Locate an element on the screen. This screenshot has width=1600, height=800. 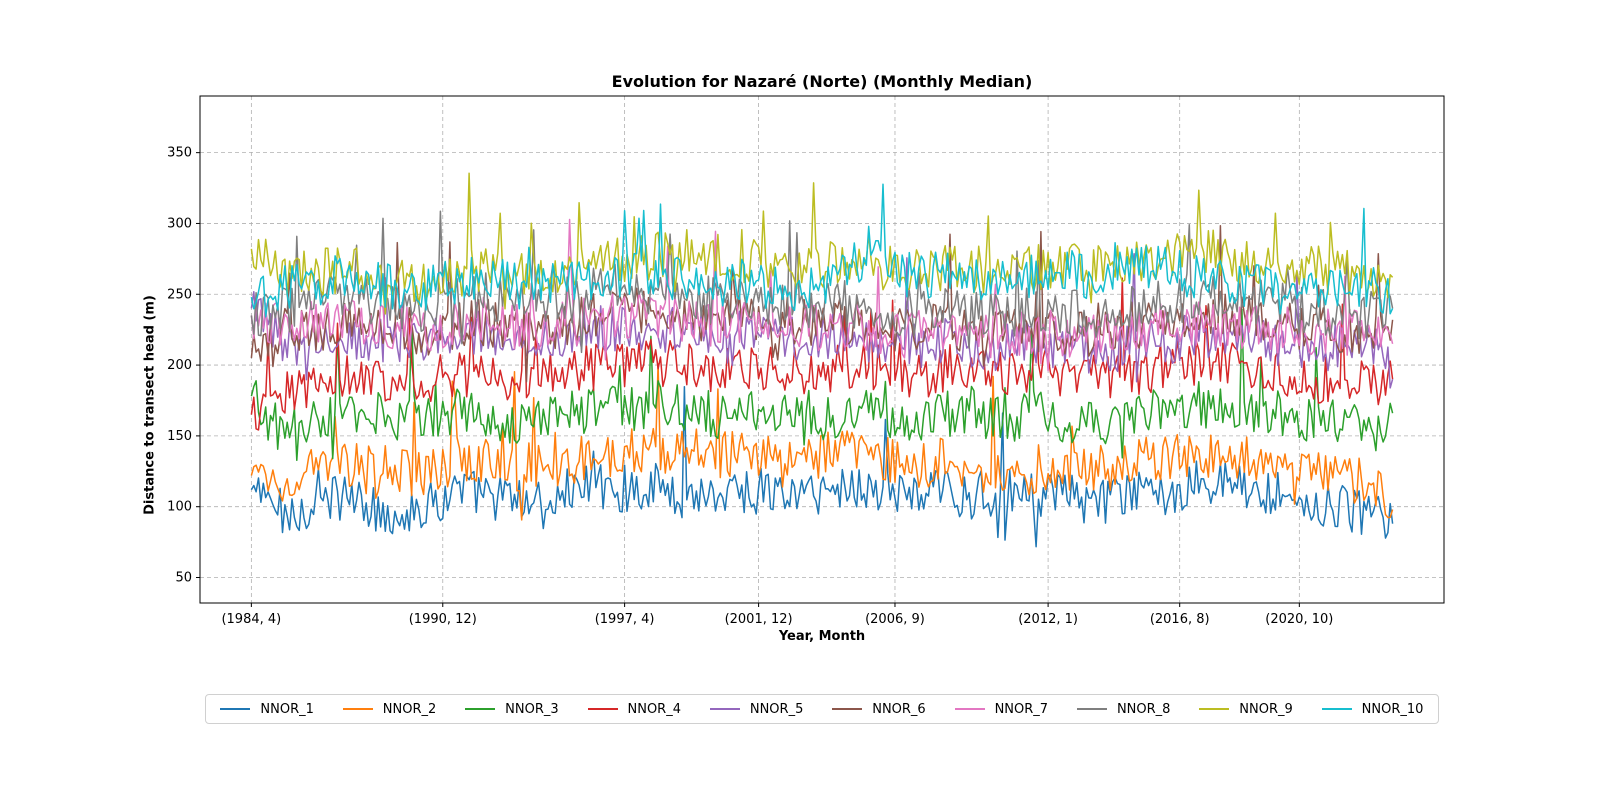
y-tick-label: 350 is located at coordinates (179, 153).